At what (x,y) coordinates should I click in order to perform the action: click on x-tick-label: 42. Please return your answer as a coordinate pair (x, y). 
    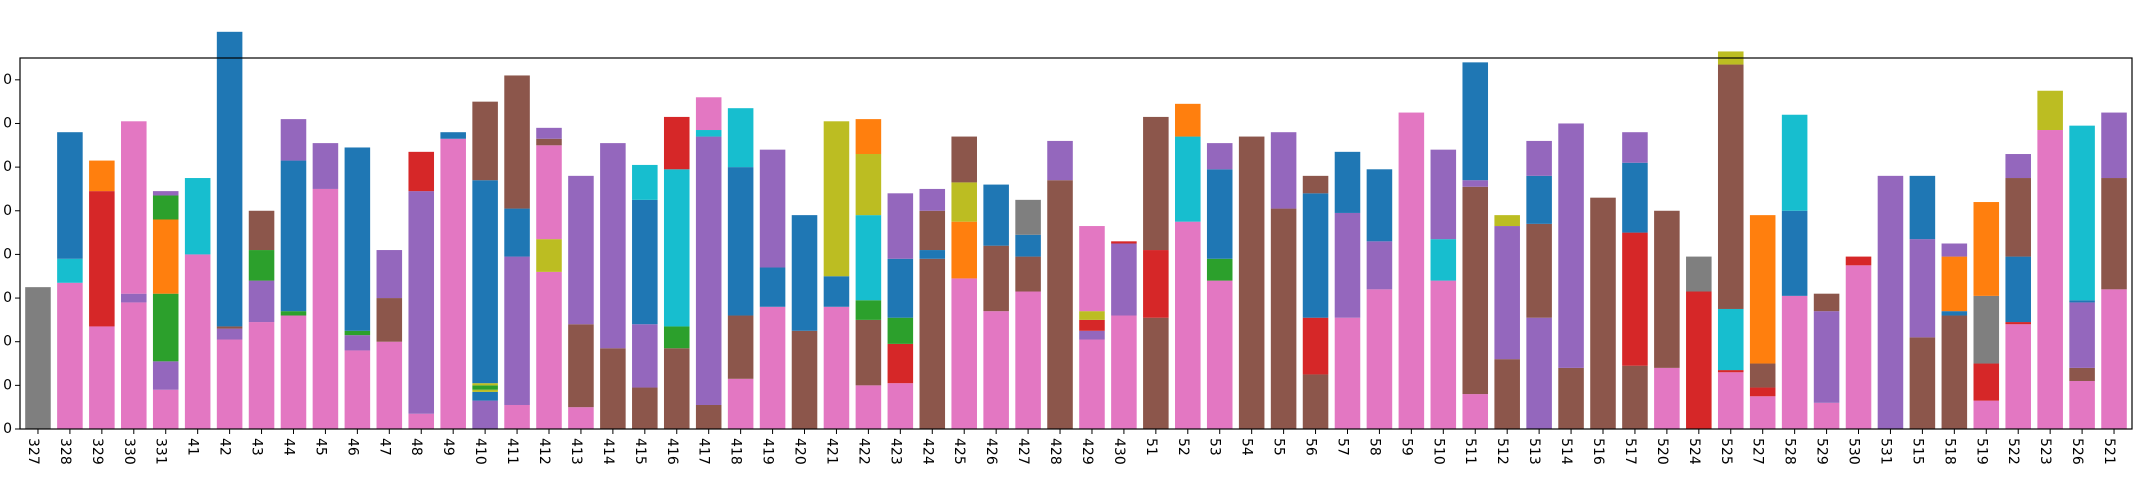
    Looking at the image, I should click on (225, 447).